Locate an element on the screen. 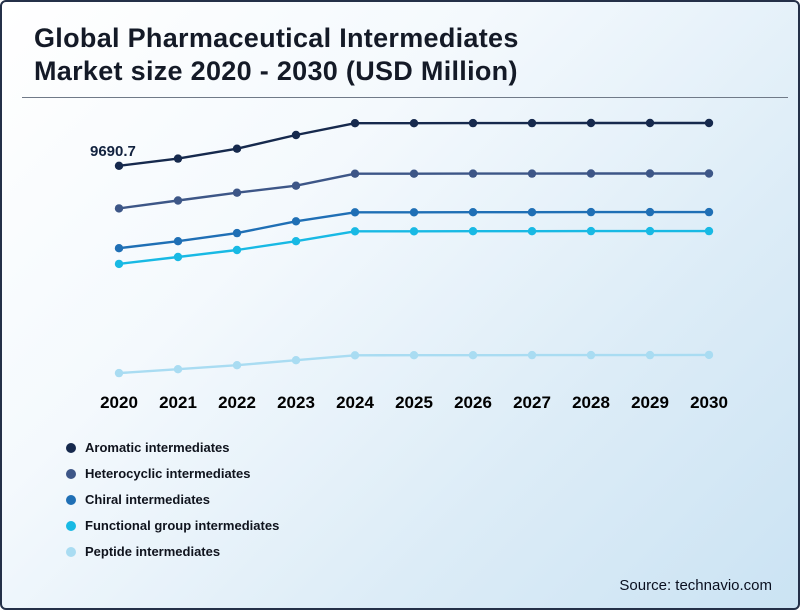  svg-text: 2021 is located at coordinates (178, 402).